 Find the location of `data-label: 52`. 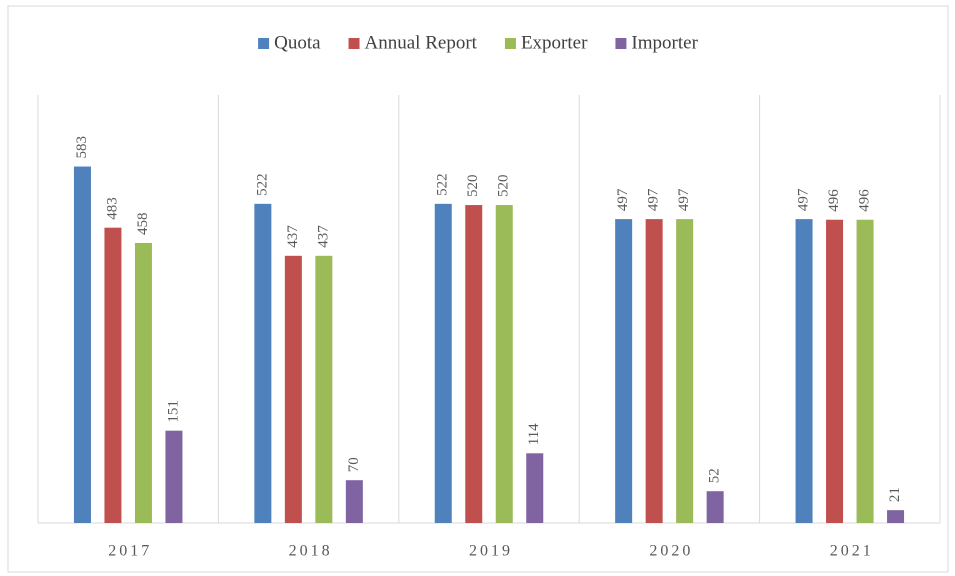

data-label: 52 is located at coordinates (715, 475).